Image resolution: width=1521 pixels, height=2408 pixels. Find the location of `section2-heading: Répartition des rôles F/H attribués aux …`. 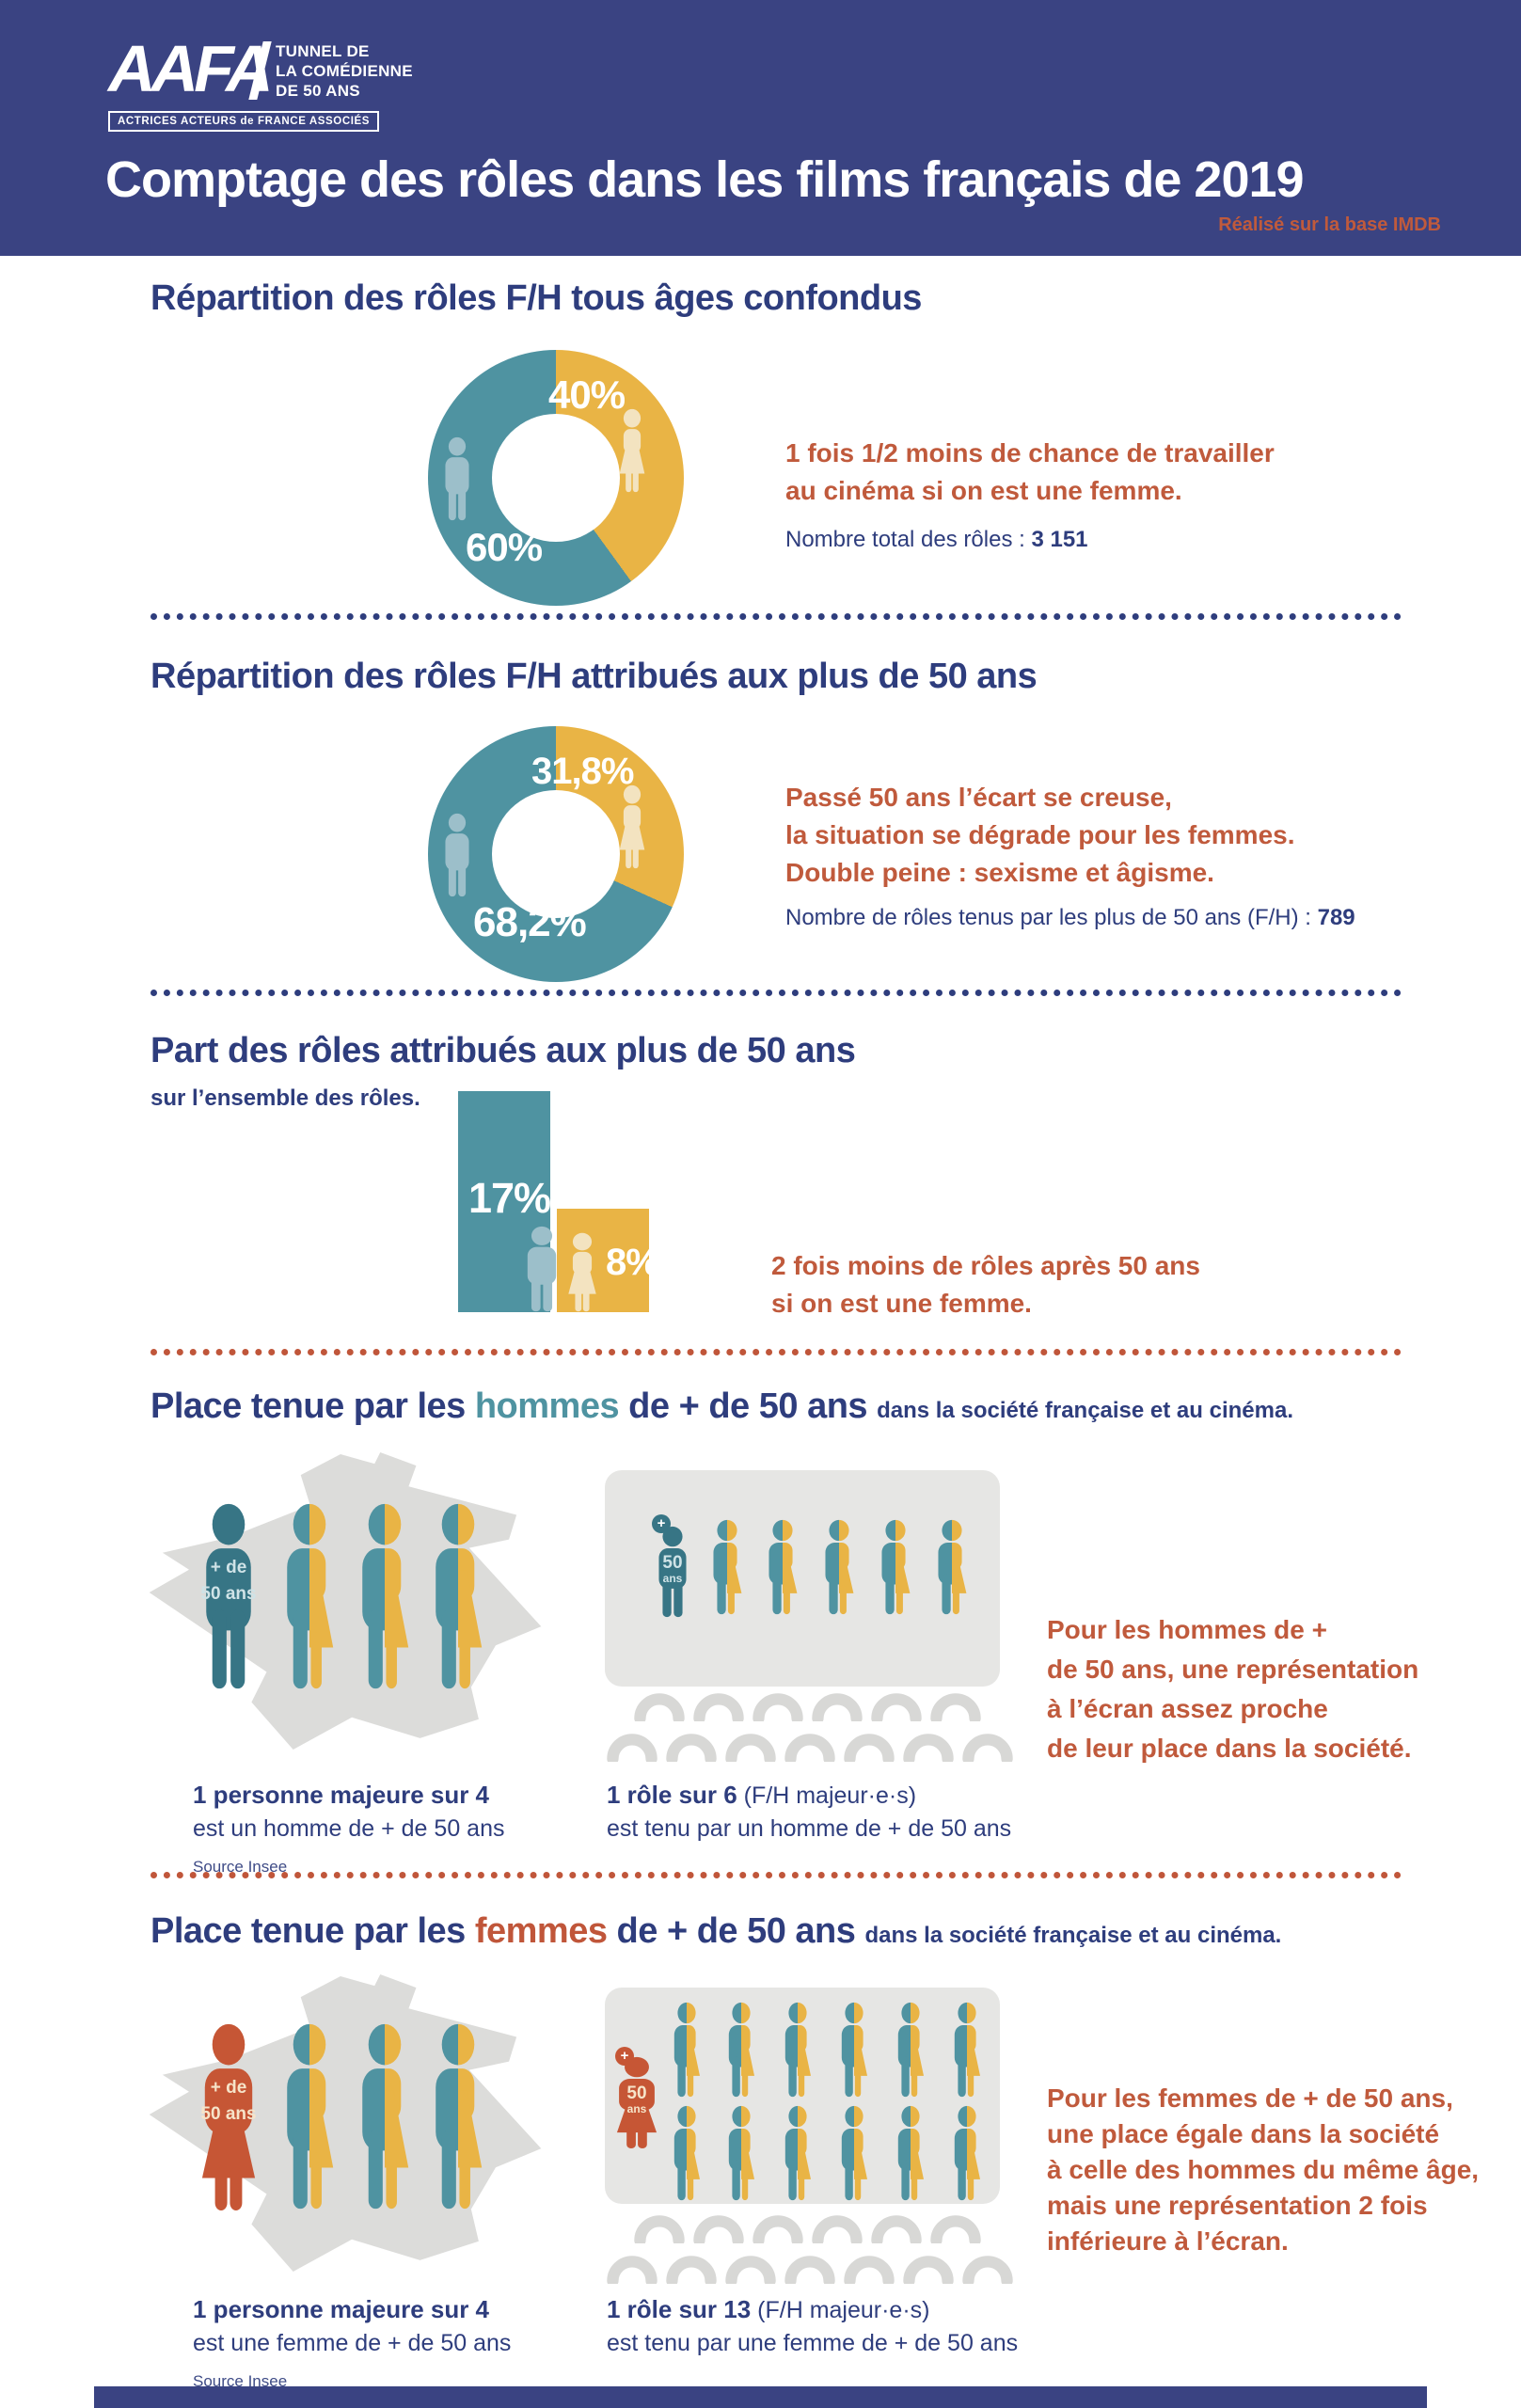

section2-heading: Répartition des rôles F/H attribués aux … is located at coordinates (594, 677).